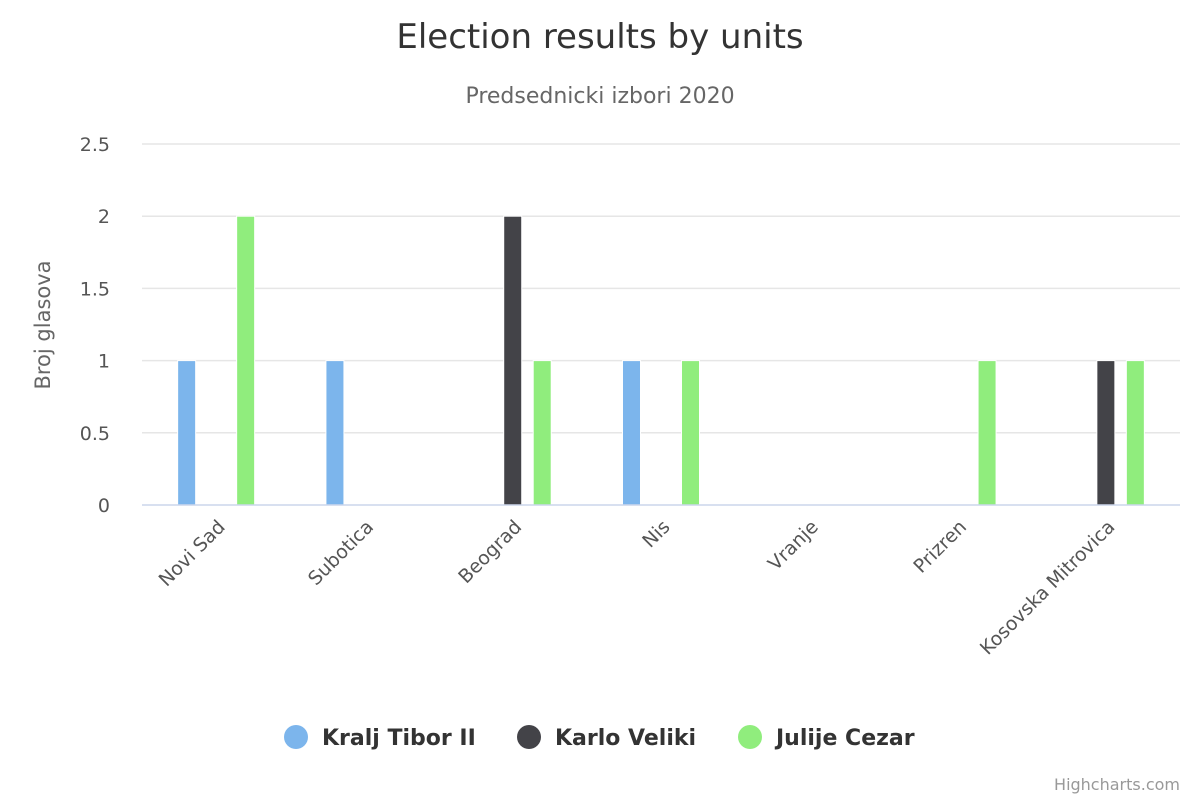 The width and height of the screenshot is (1200, 800). Describe the element at coordinates (341, 553) in the screenshot. I see `x-tick-label: Subotica` at that location.